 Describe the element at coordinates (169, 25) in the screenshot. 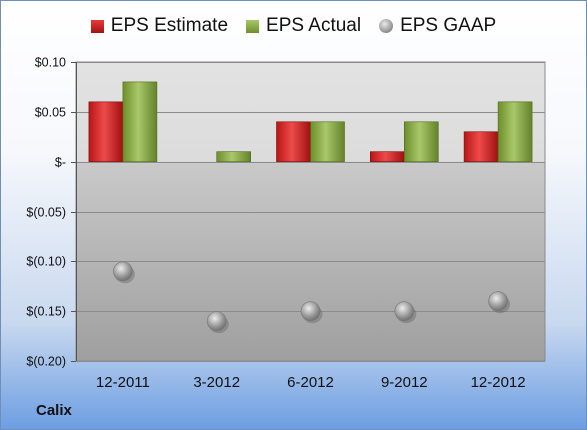

I see `legend-label-estimate: EPS Estimate` at that location.